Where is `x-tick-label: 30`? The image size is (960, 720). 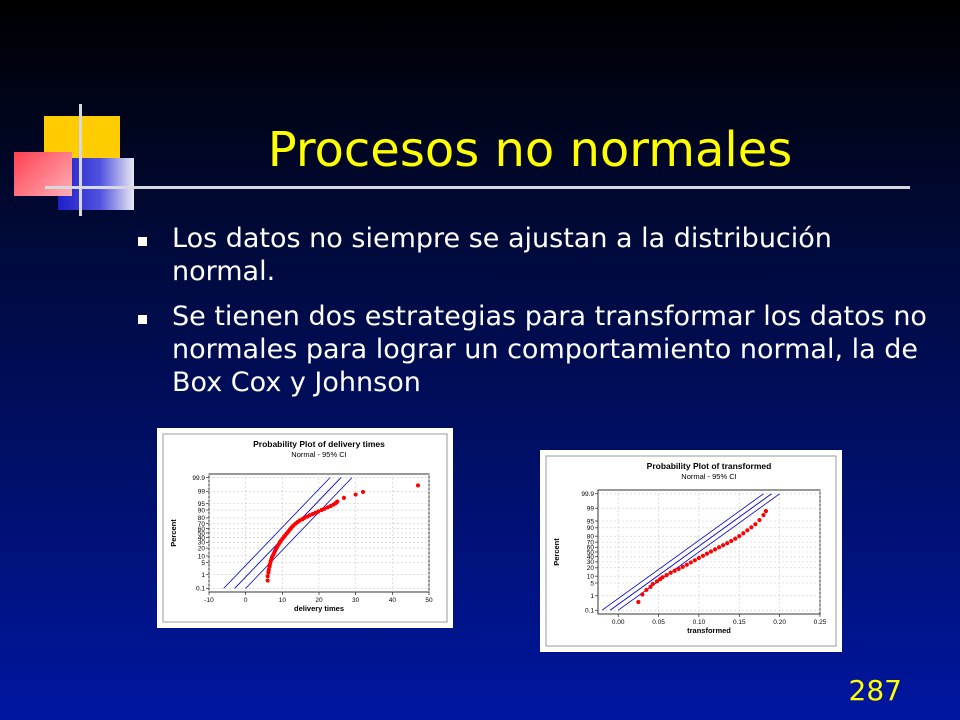 x-tick-label: 30 is located at coordinates (356, 600).